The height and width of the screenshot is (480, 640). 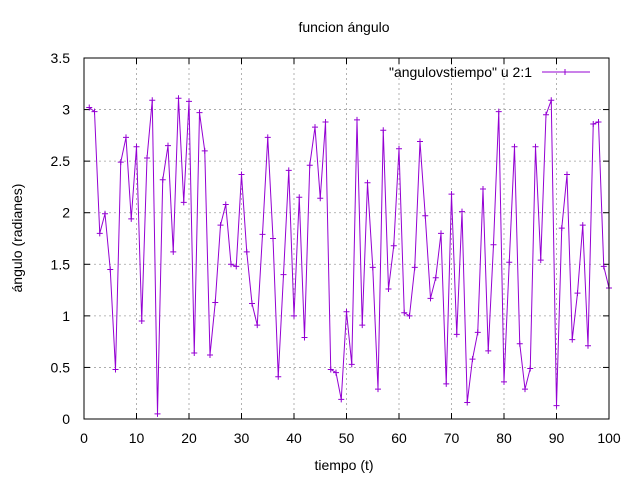 What do you see at coordinates (489, 72) in the screenshot?
I see `legend: "angulovstiempo" u 2:1` at bounding box center [489, 72].